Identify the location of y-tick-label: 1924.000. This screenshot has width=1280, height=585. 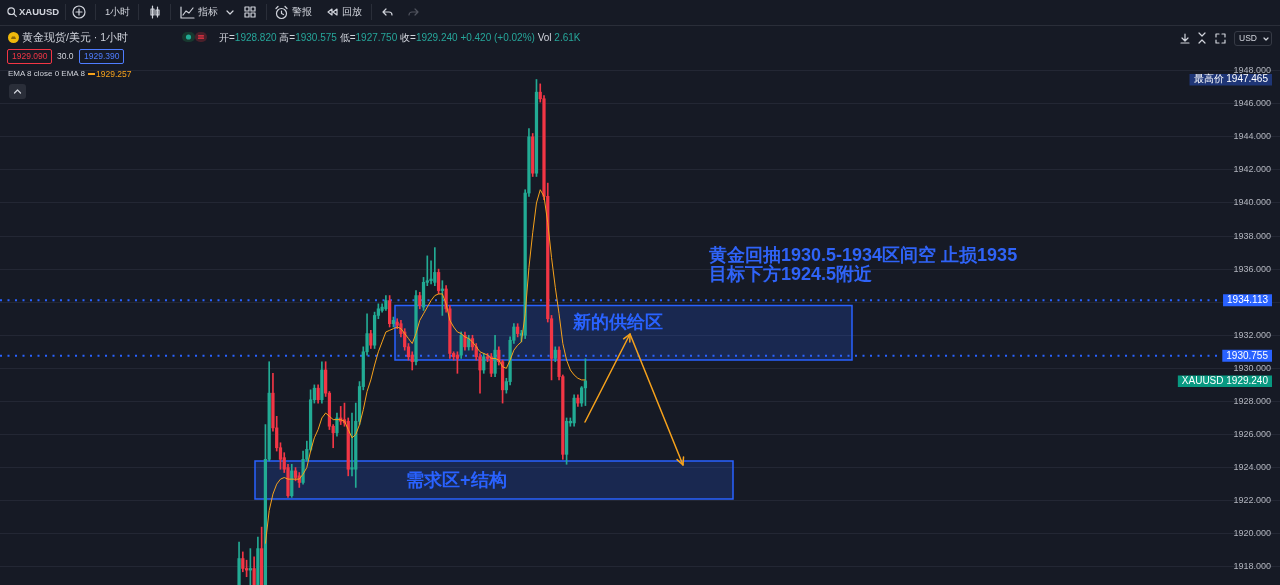
(1252, 467).